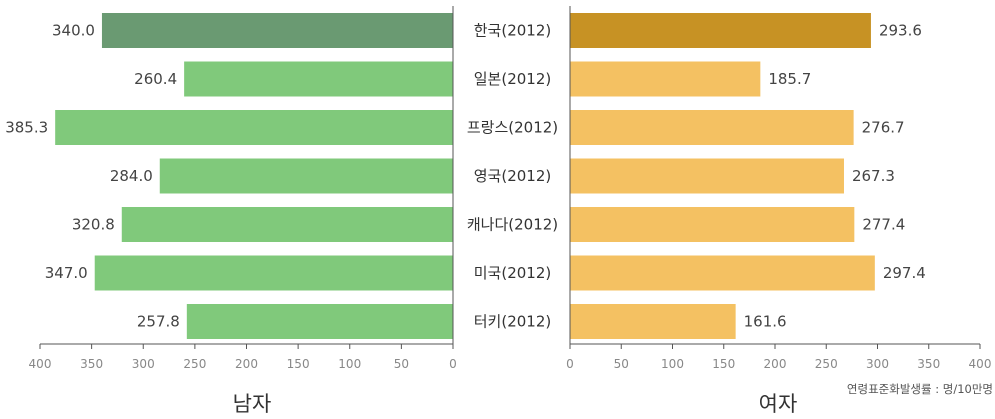 Image resolution: width=995 pixels, height=419 pixels. I want to click on category-label: 터키(2012), so click(512, 322).